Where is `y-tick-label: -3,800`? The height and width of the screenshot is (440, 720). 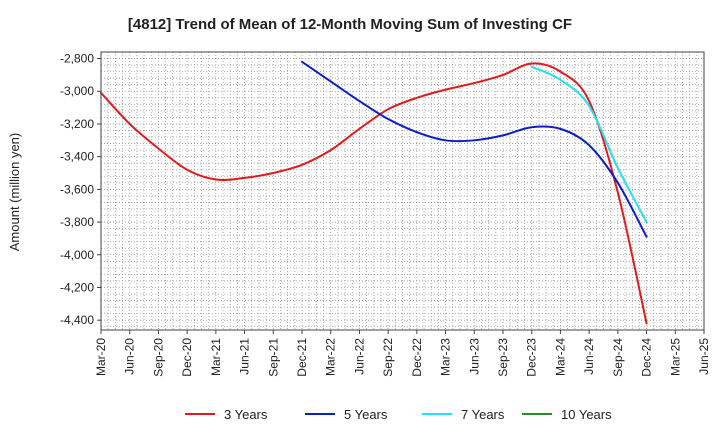
y-tick-label: -3,800 is located at coordinates (77, 222).